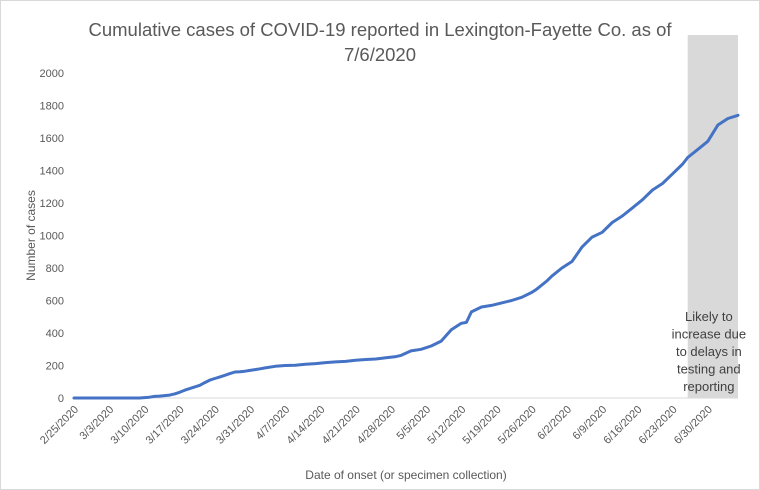 This screenshot has width=760, height=490. What do you see at coordinates (59, 425) in the screenshot?
I see `x-tick-label: 2/25/2020` at bounding box center [59, 425].